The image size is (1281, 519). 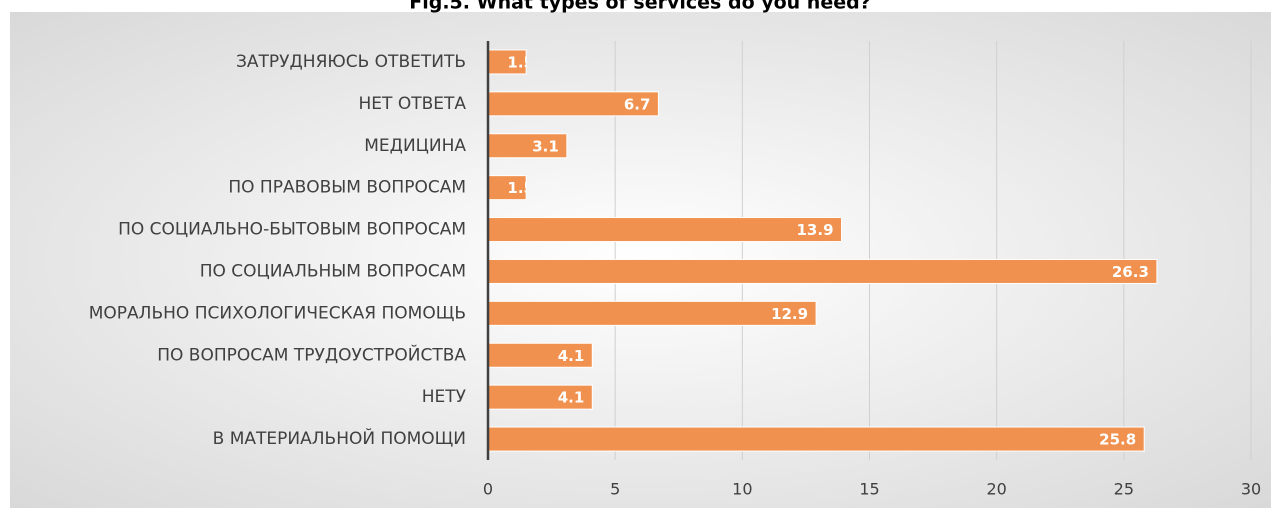 I want to click on x-tick-label: 10, so click(x=742, y=489).